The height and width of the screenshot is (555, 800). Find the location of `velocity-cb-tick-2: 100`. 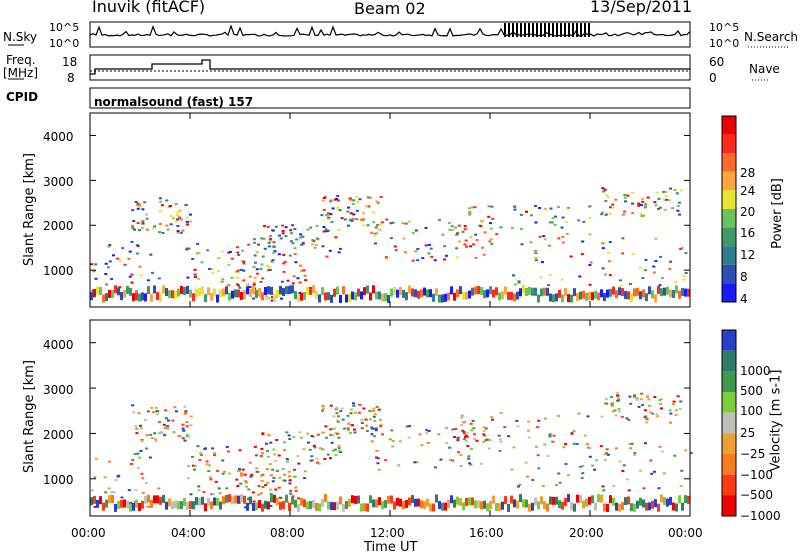

velocity-cb-tick-2: 100 is located at coordinates (751, 411).